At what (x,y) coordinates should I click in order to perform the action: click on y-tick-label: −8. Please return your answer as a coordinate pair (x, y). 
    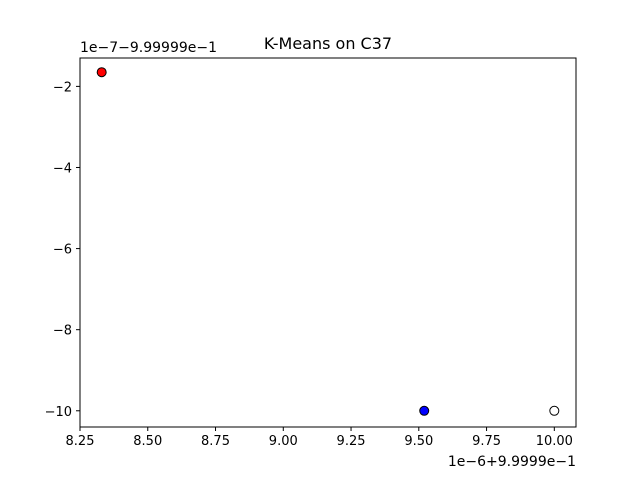
    Looking at the image, I should click on (62, 331).